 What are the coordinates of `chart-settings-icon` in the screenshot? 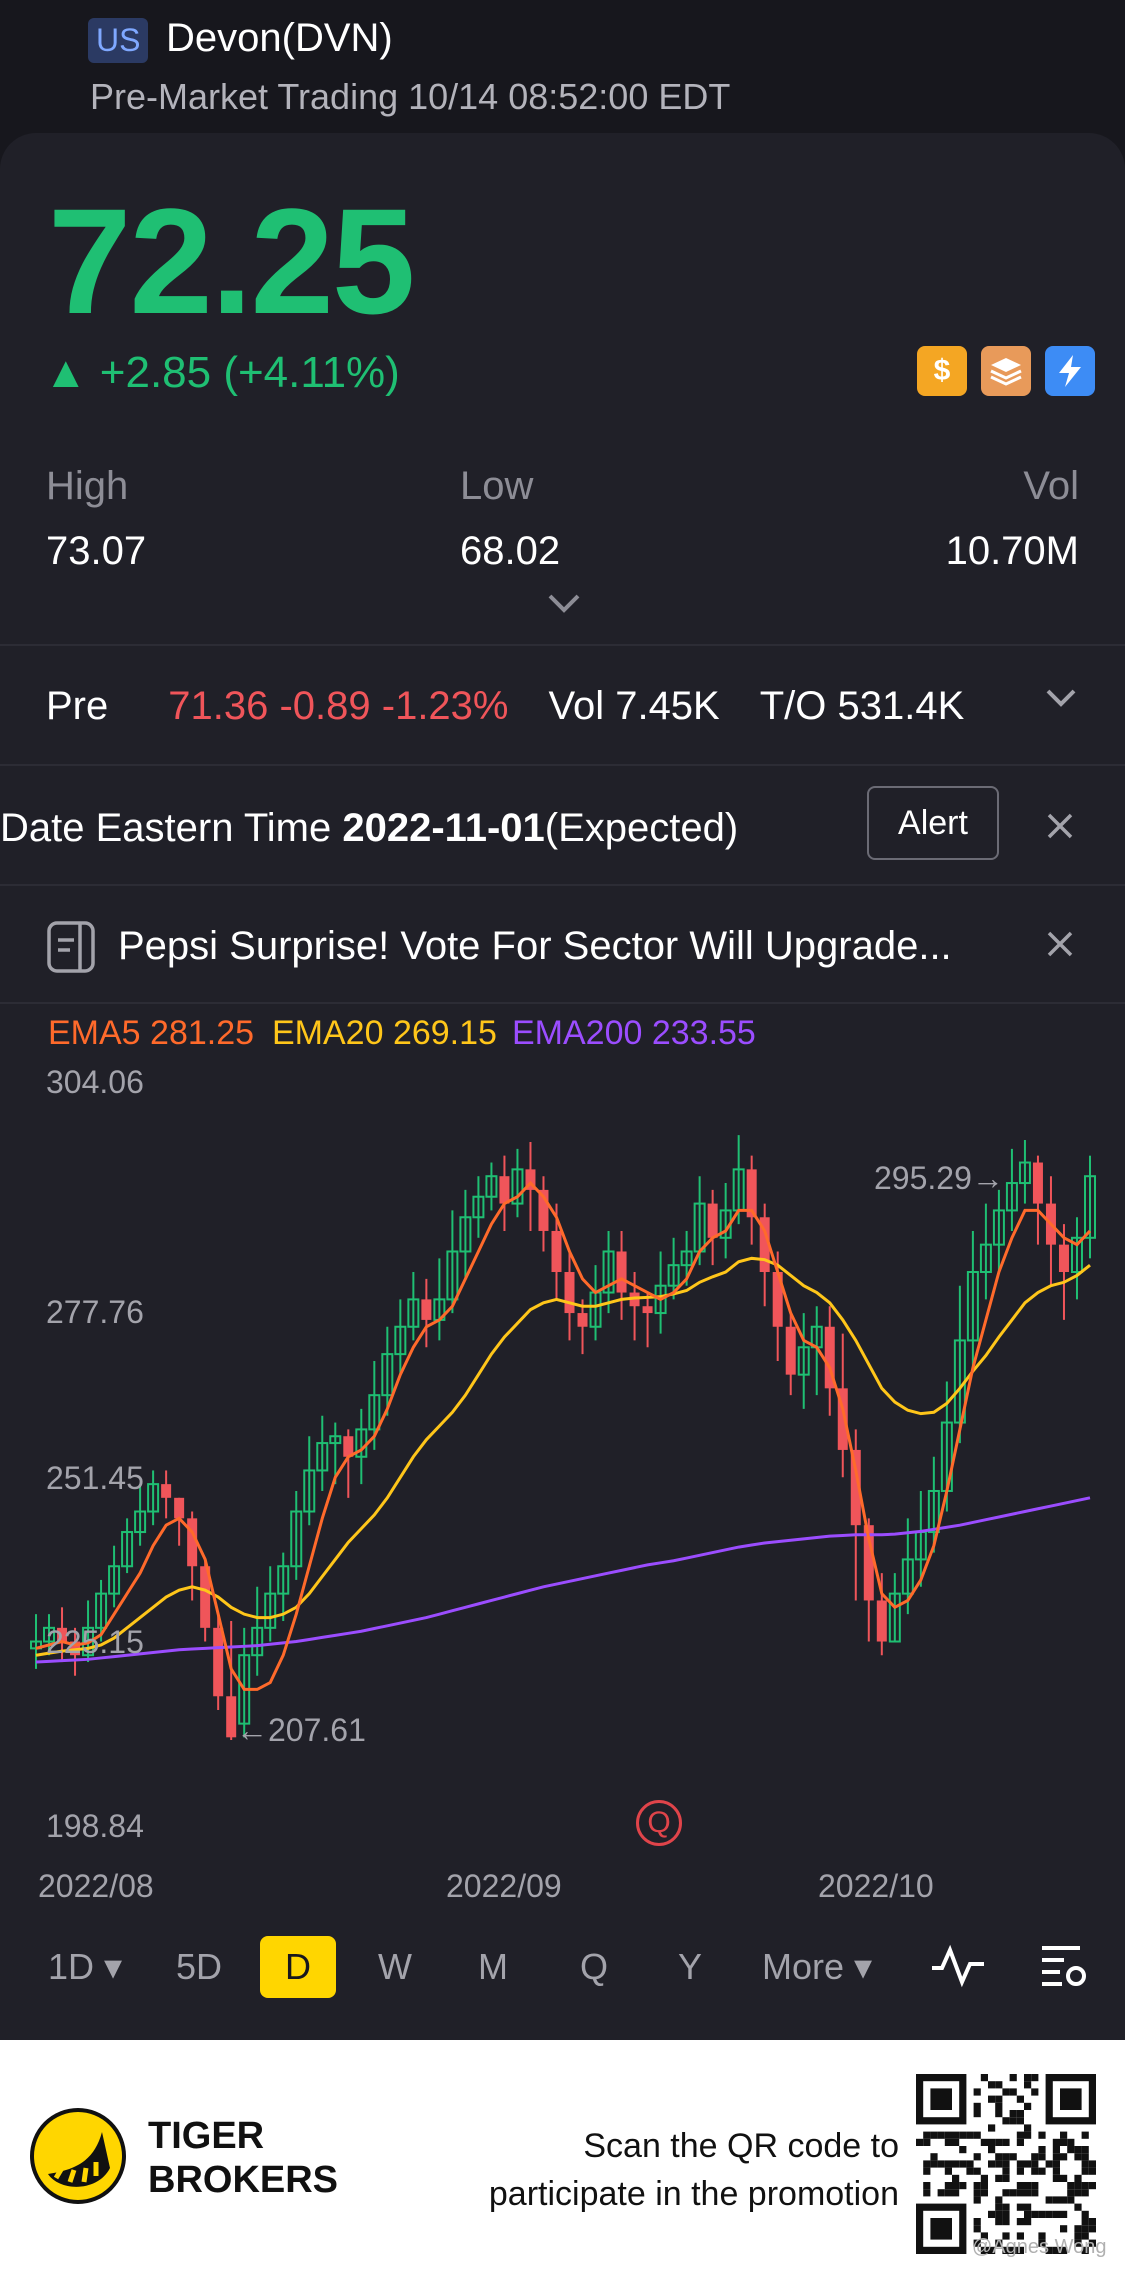 It's located at (1065, 1966).